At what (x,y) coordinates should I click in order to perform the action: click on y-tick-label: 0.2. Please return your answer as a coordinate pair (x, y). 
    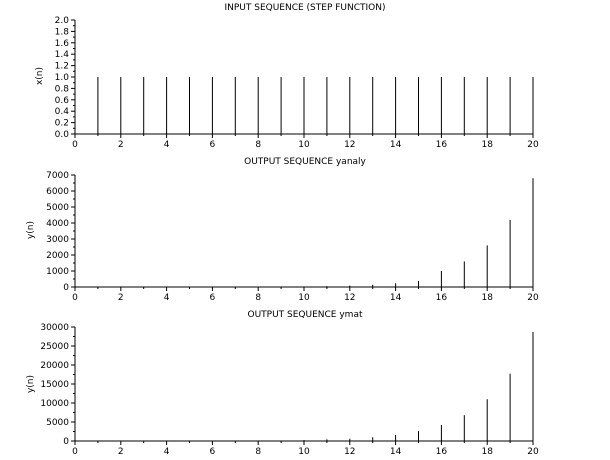
    Looking at the image, I should click on (62, 124).